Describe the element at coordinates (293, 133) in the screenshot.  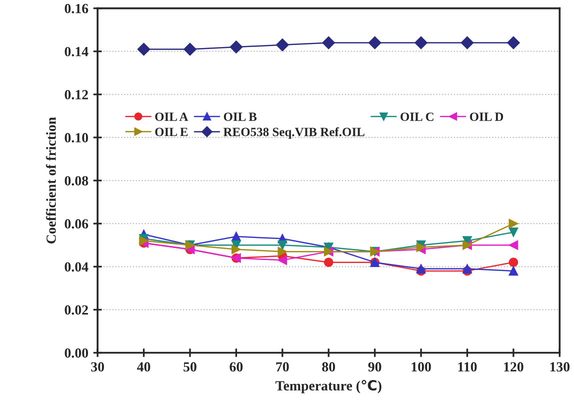
I see `legend-label: REO538 Seq.VIB Ref.OIL` at that location.